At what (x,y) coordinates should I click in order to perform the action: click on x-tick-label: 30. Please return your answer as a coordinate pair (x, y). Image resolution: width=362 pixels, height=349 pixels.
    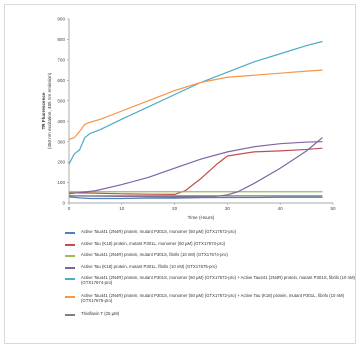
    Looking at the image, I should click on (228, 208).